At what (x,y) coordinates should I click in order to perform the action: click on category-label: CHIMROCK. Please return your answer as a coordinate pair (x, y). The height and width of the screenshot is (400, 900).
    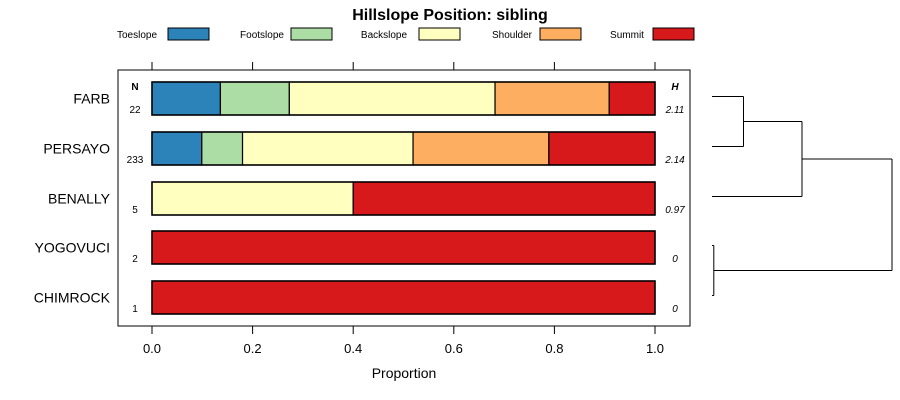
    Looking at the image, I should click on (72, 298).